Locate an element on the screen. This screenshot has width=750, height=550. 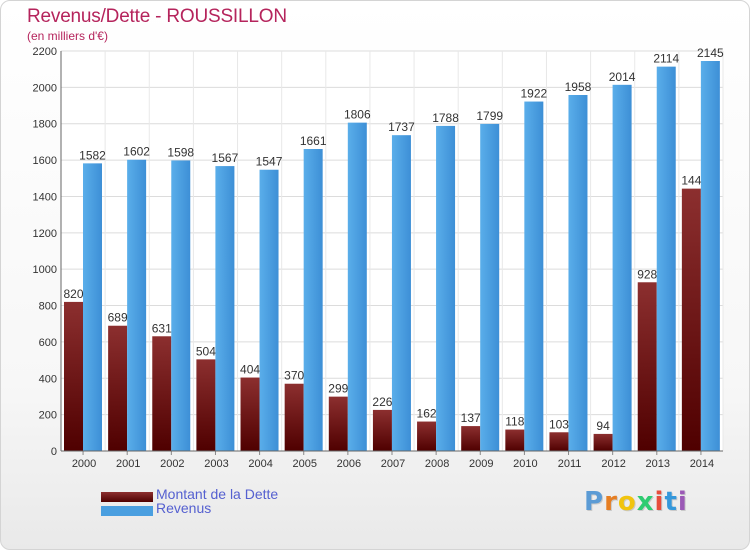
data-label-revenus: 1567 is located at coordinates (225, 158).